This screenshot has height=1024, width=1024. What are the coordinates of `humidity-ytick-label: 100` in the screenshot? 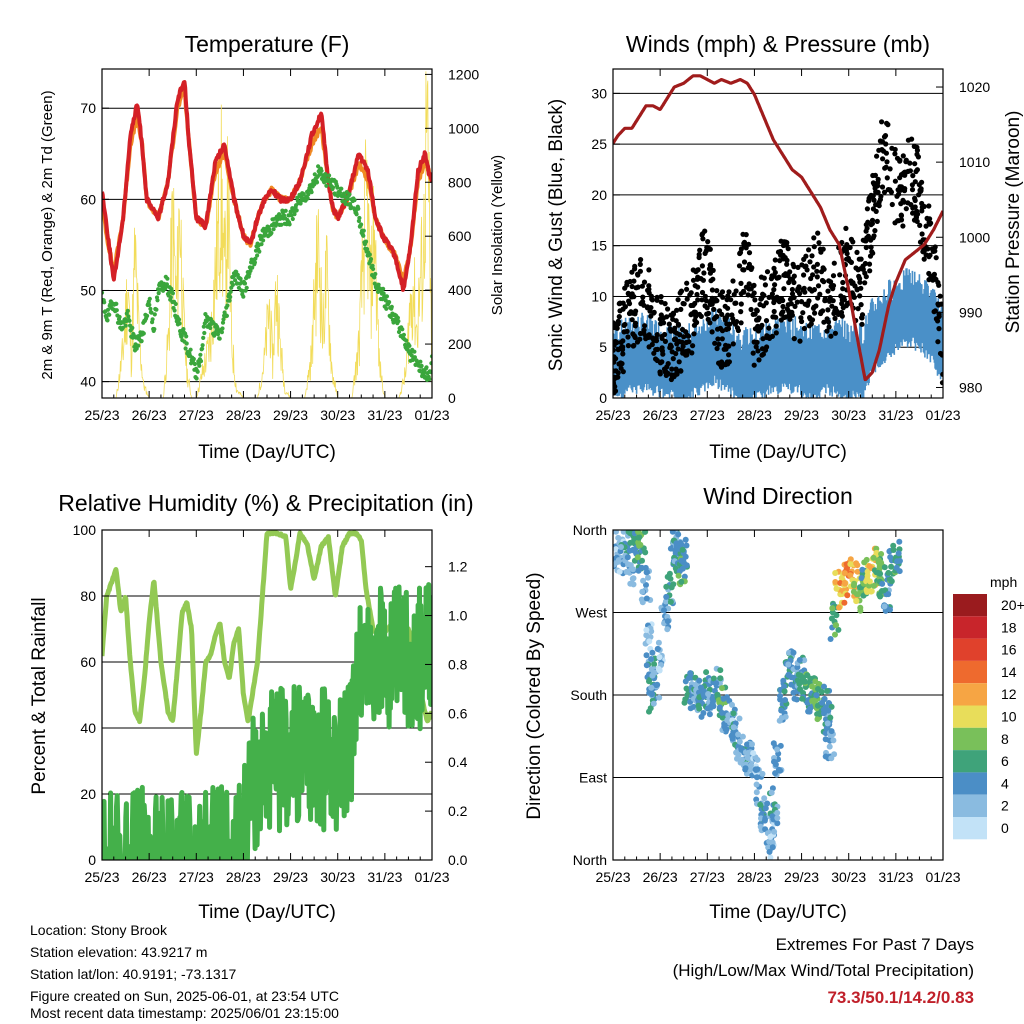 It's located at (85, 530).